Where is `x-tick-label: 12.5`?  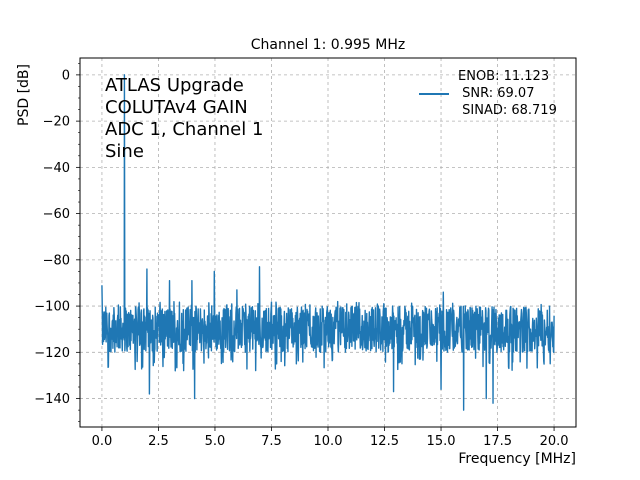
x-tick-label: 12.5 is located at coordinates (384, 441).